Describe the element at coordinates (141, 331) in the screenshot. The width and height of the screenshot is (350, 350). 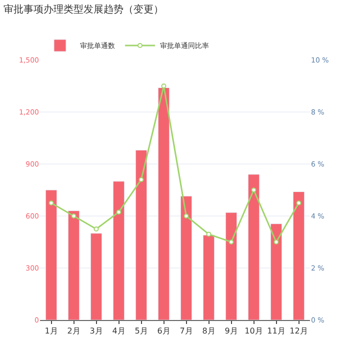
I see `x-tick-label: 5月` at that location.